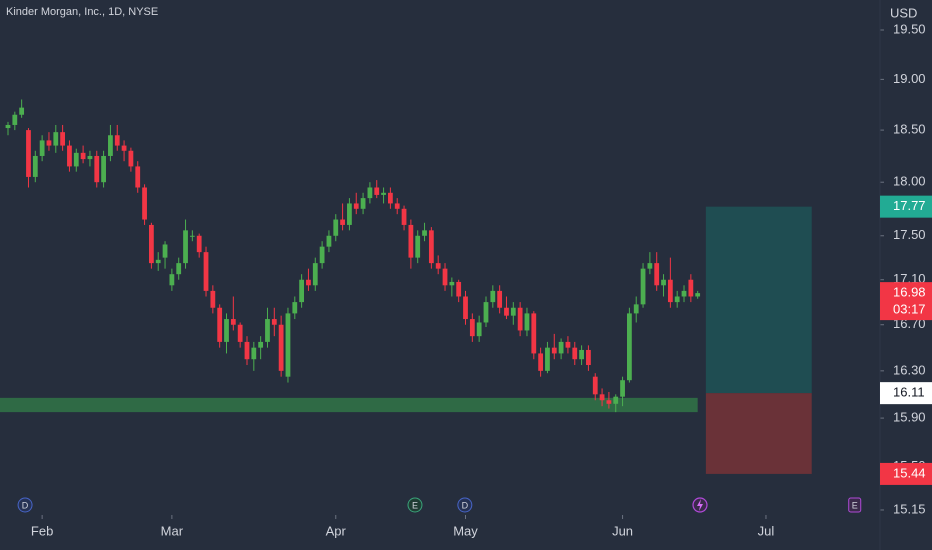 The height and width of the screenshot is (550, 932). What do you see at coordinates (909, 417) in the screenshot?
I see `y-tick-label: 15.90` at bounding box center [909, 417].